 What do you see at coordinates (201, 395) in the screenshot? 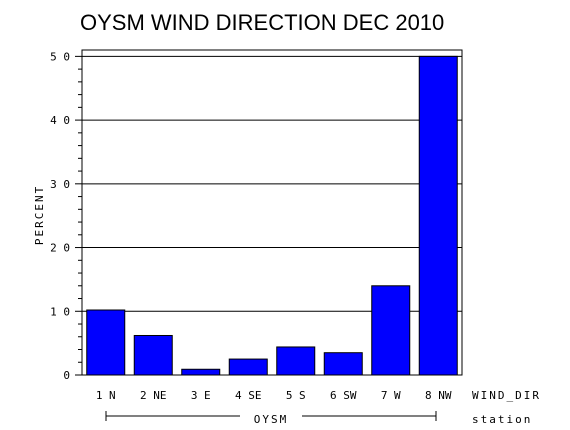
I see `x-tick-label: 3 E` at bounding box center [201, 395].